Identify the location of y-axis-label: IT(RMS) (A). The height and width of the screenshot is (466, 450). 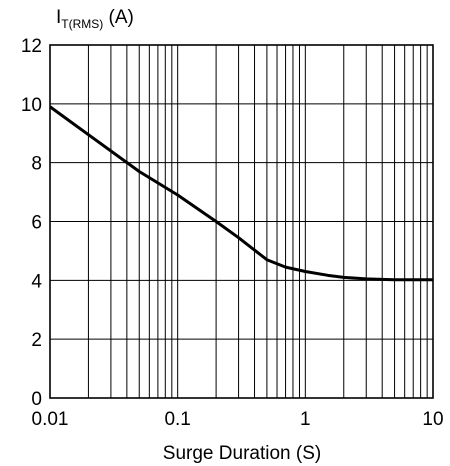
(95, 19).